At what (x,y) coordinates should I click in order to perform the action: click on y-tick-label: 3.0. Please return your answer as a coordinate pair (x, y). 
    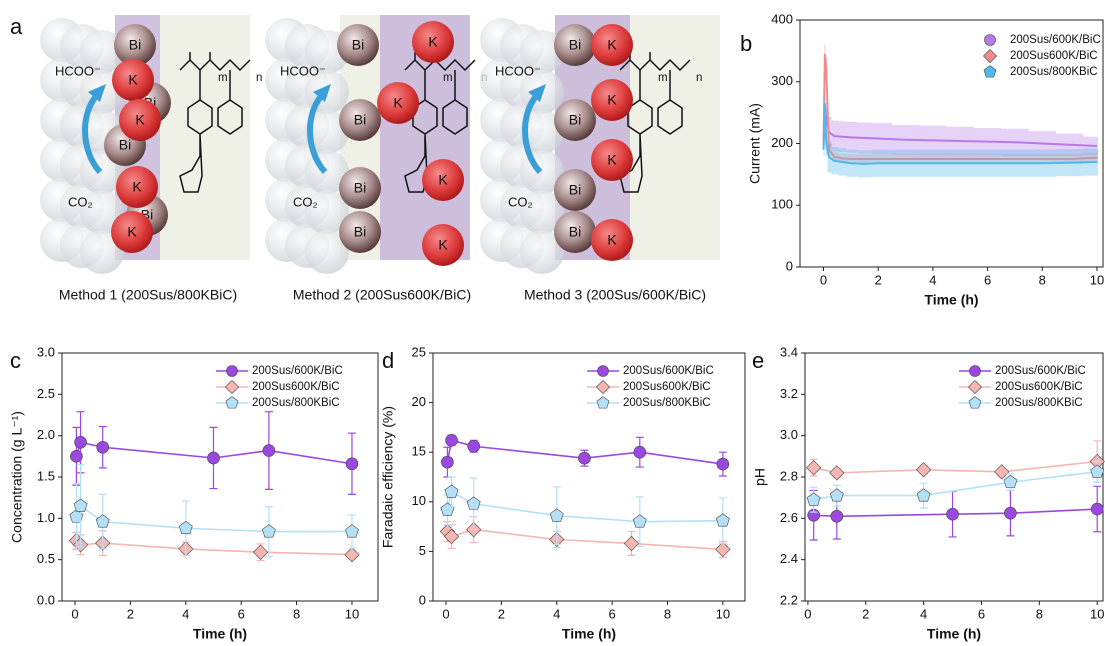
    Looking at the image, I should click on (46, 351).